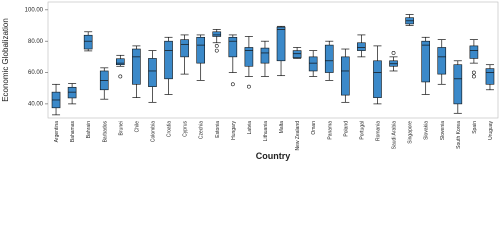  Describe the element at coordinates (266, 131) in the screenshot. I see `x-tick-label: Lithuania` at that location.